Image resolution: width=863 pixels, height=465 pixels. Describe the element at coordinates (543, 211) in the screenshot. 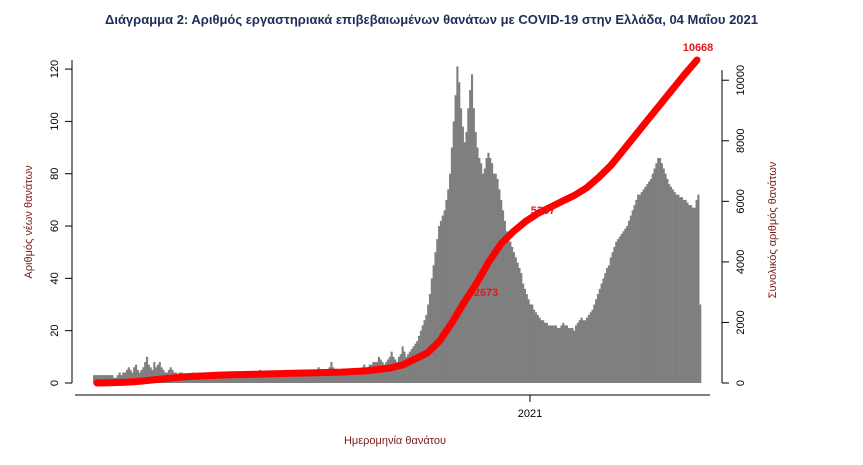

I see `cumulative-label-2: 5337` at that location.